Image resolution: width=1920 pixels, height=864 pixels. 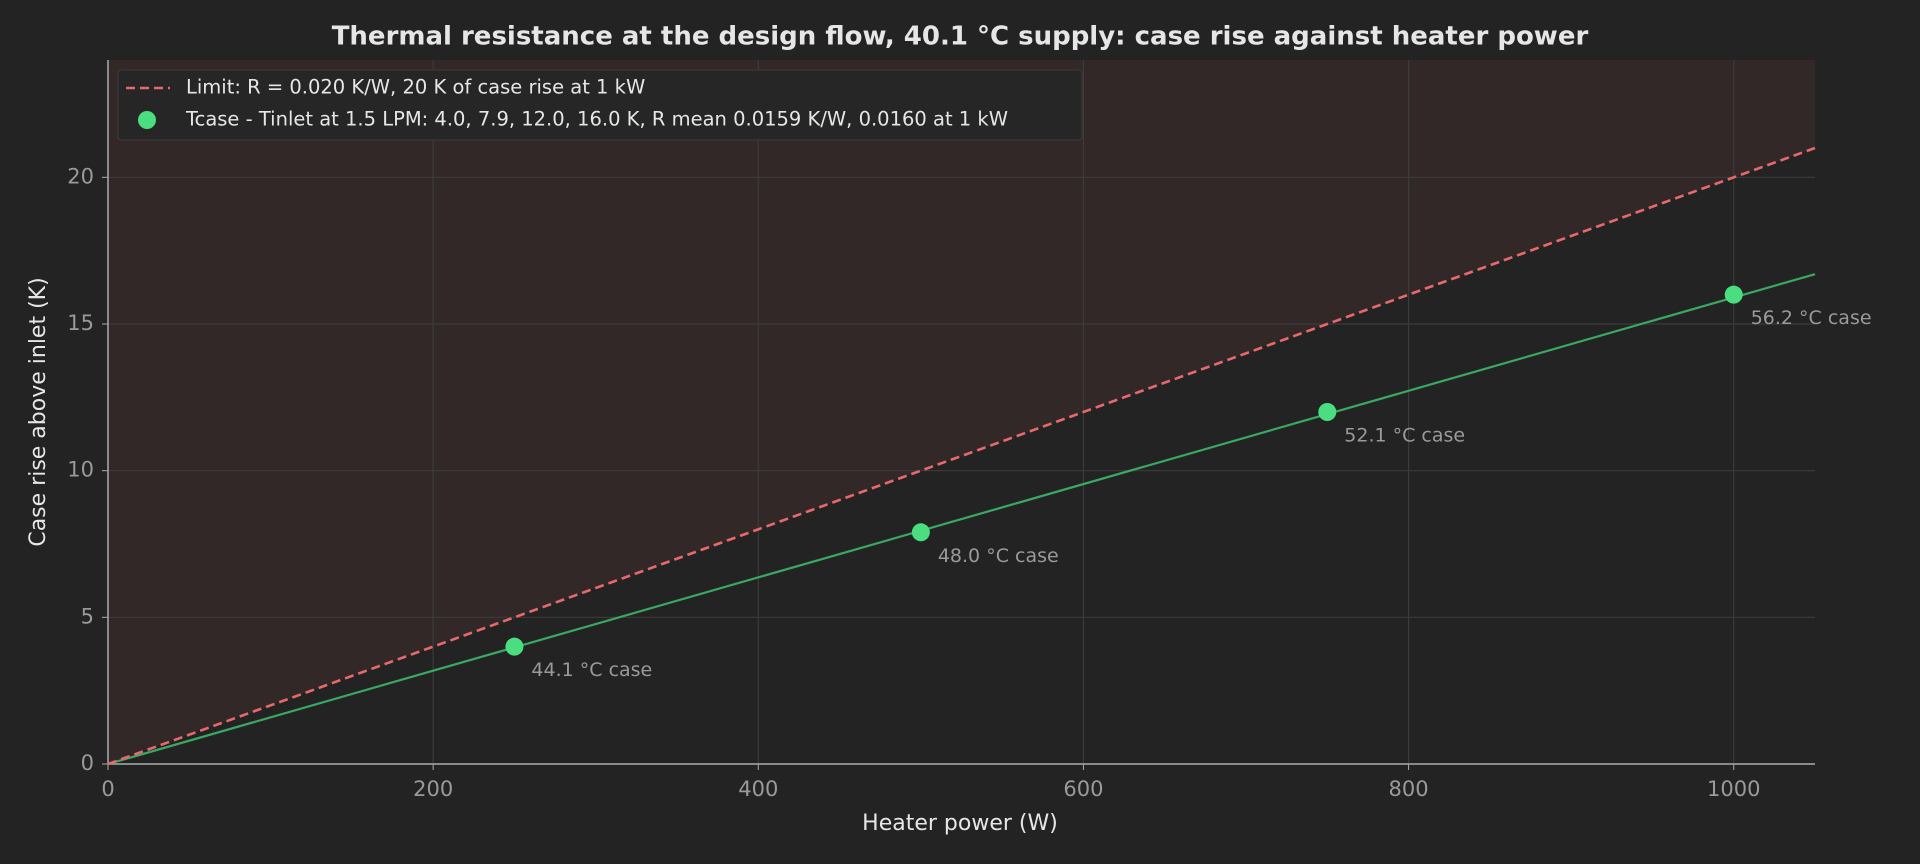 What do you see at coordinates (87, 763) in the screenshot?
I see `y-tick-label: 0` at bounding box center [87, 763].